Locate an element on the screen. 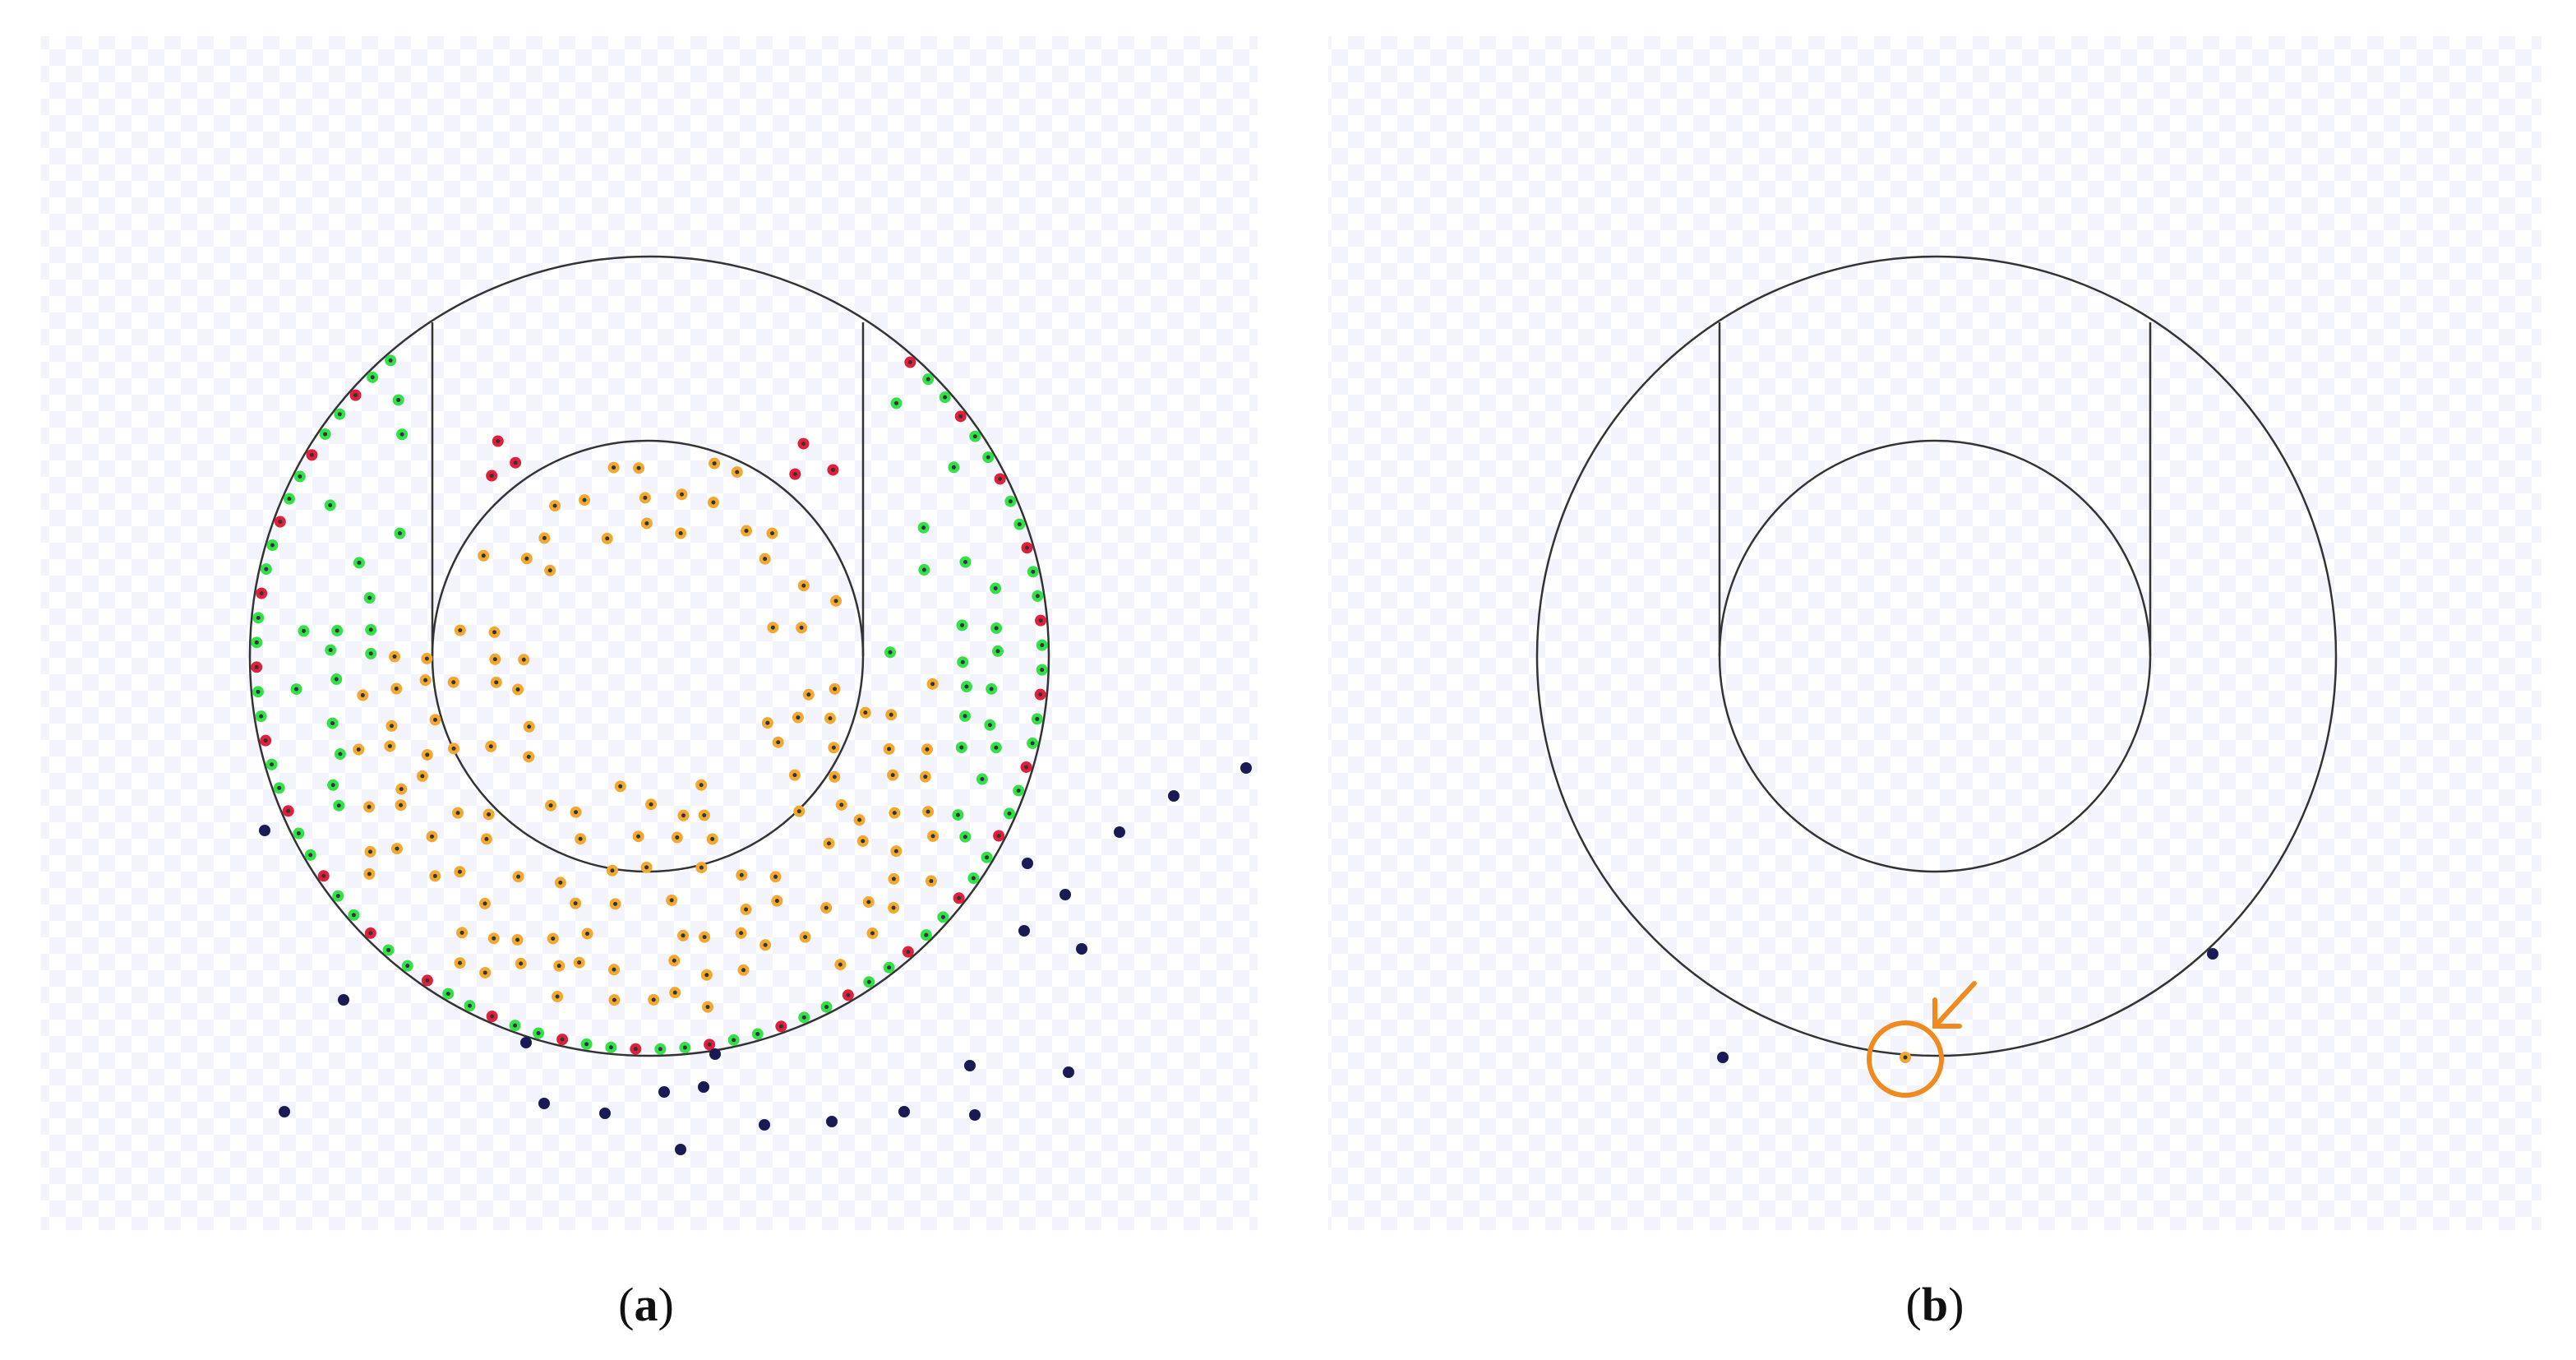 Image resolution: width=2576 pixels, height=1360 pixels. caption-a: (a) is located at coordinates (646, 1304).